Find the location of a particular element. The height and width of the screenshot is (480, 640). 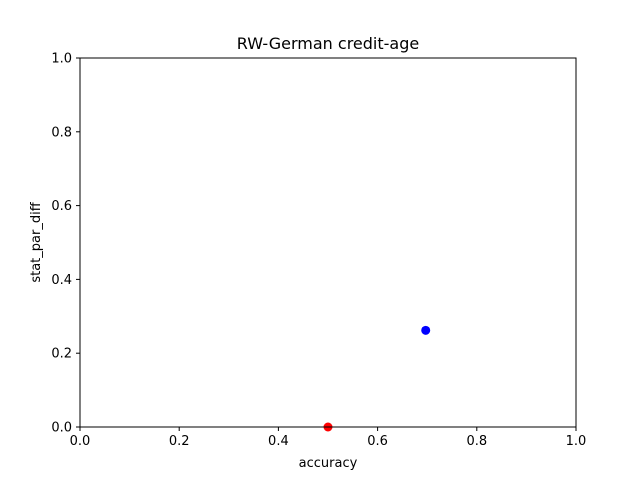

y-tick-label: 1.0 is located at coordinates (61, 59).